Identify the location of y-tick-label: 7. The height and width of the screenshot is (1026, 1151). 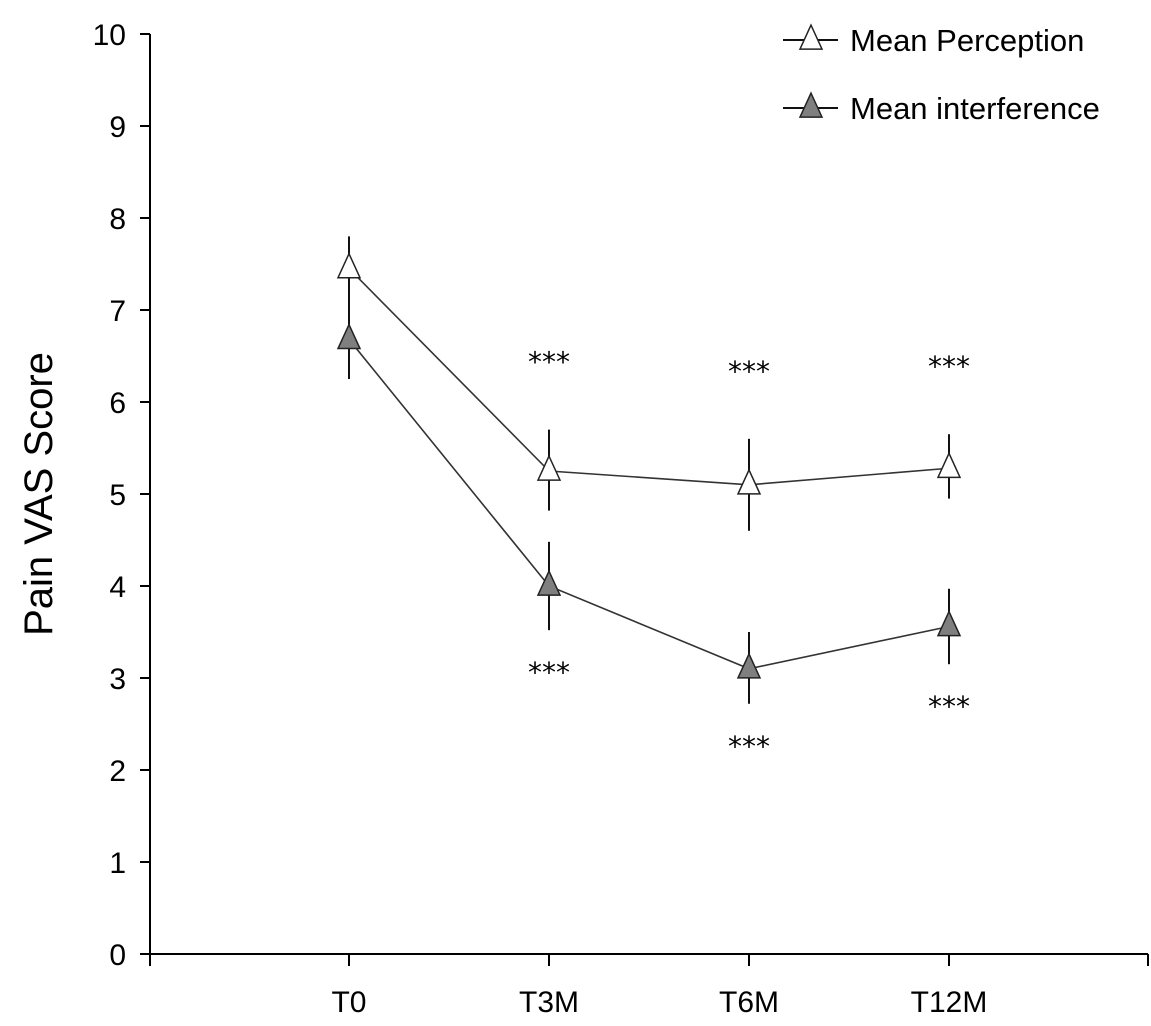
(117, 311).